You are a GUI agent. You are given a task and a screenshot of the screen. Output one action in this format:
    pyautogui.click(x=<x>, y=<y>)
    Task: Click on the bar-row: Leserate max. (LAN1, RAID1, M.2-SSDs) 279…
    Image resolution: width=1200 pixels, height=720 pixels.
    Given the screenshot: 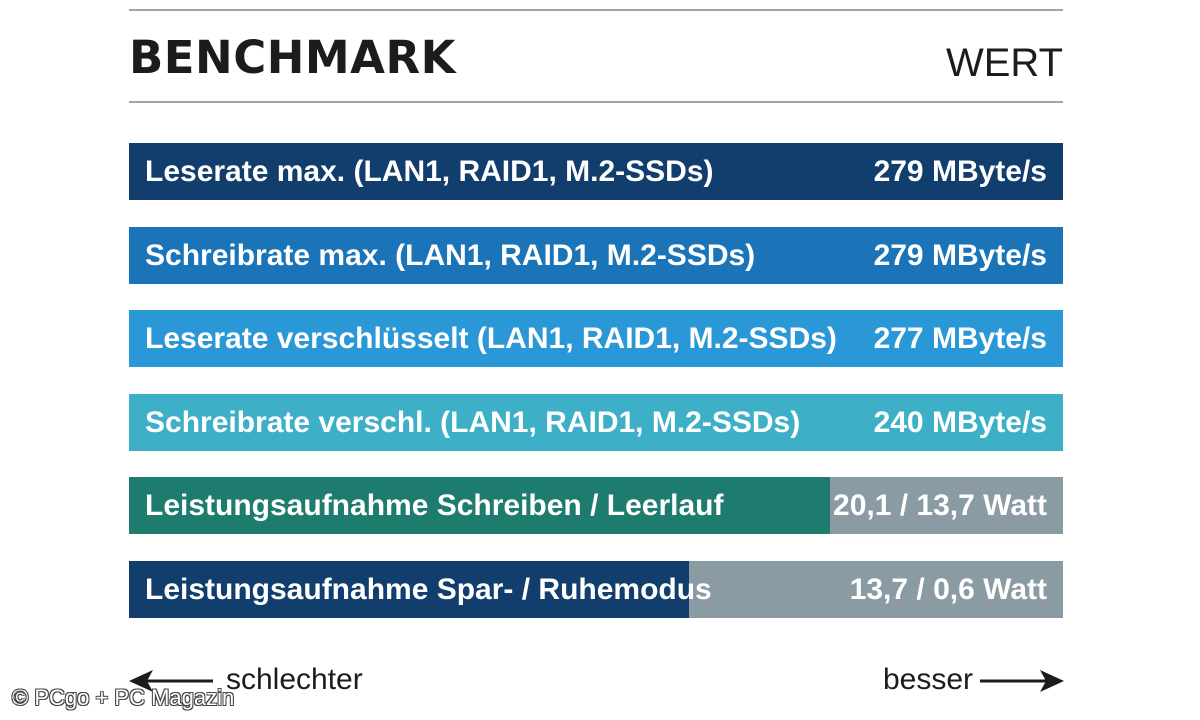 What is the action you would take?
    pyautogui.click(x=596, y=171)
    